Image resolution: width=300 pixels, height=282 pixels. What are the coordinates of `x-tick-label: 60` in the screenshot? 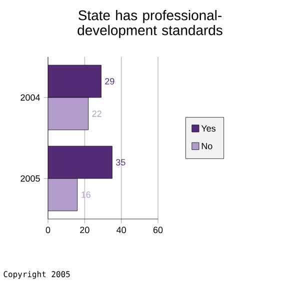 It's located at (158, 230).